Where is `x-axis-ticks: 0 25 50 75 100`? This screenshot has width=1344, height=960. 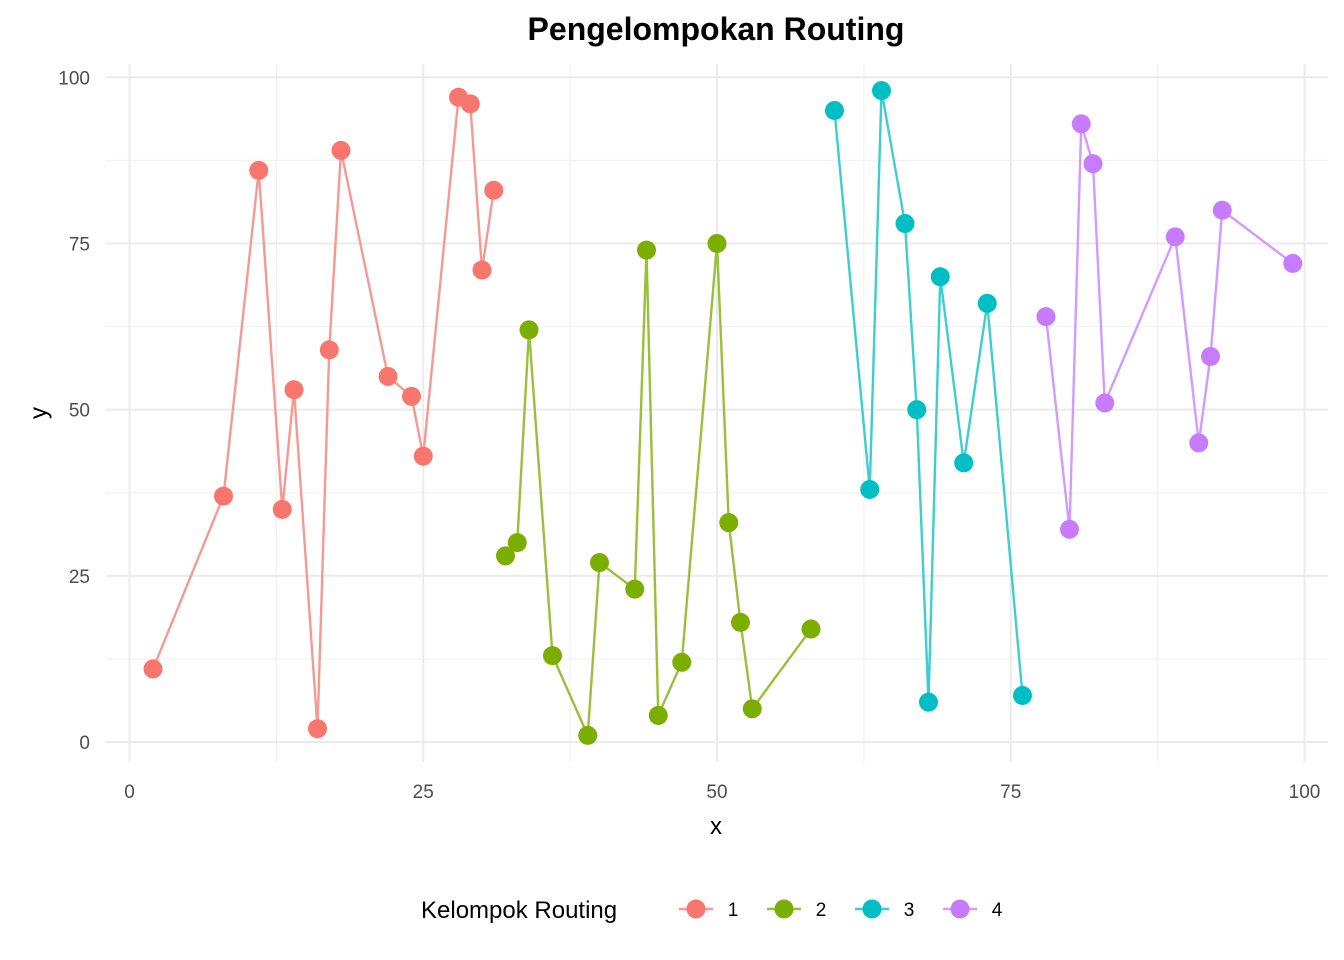
x-axis-ticks: 0 25 50 75 100 is located at coordinates (722, 792).